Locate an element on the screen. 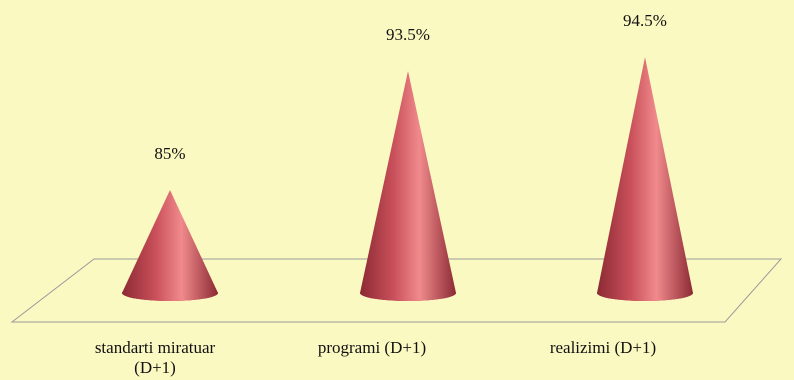 The height and width of the screenshot is (380, 794). data-label: 85% is located at coordinates (169, 153).